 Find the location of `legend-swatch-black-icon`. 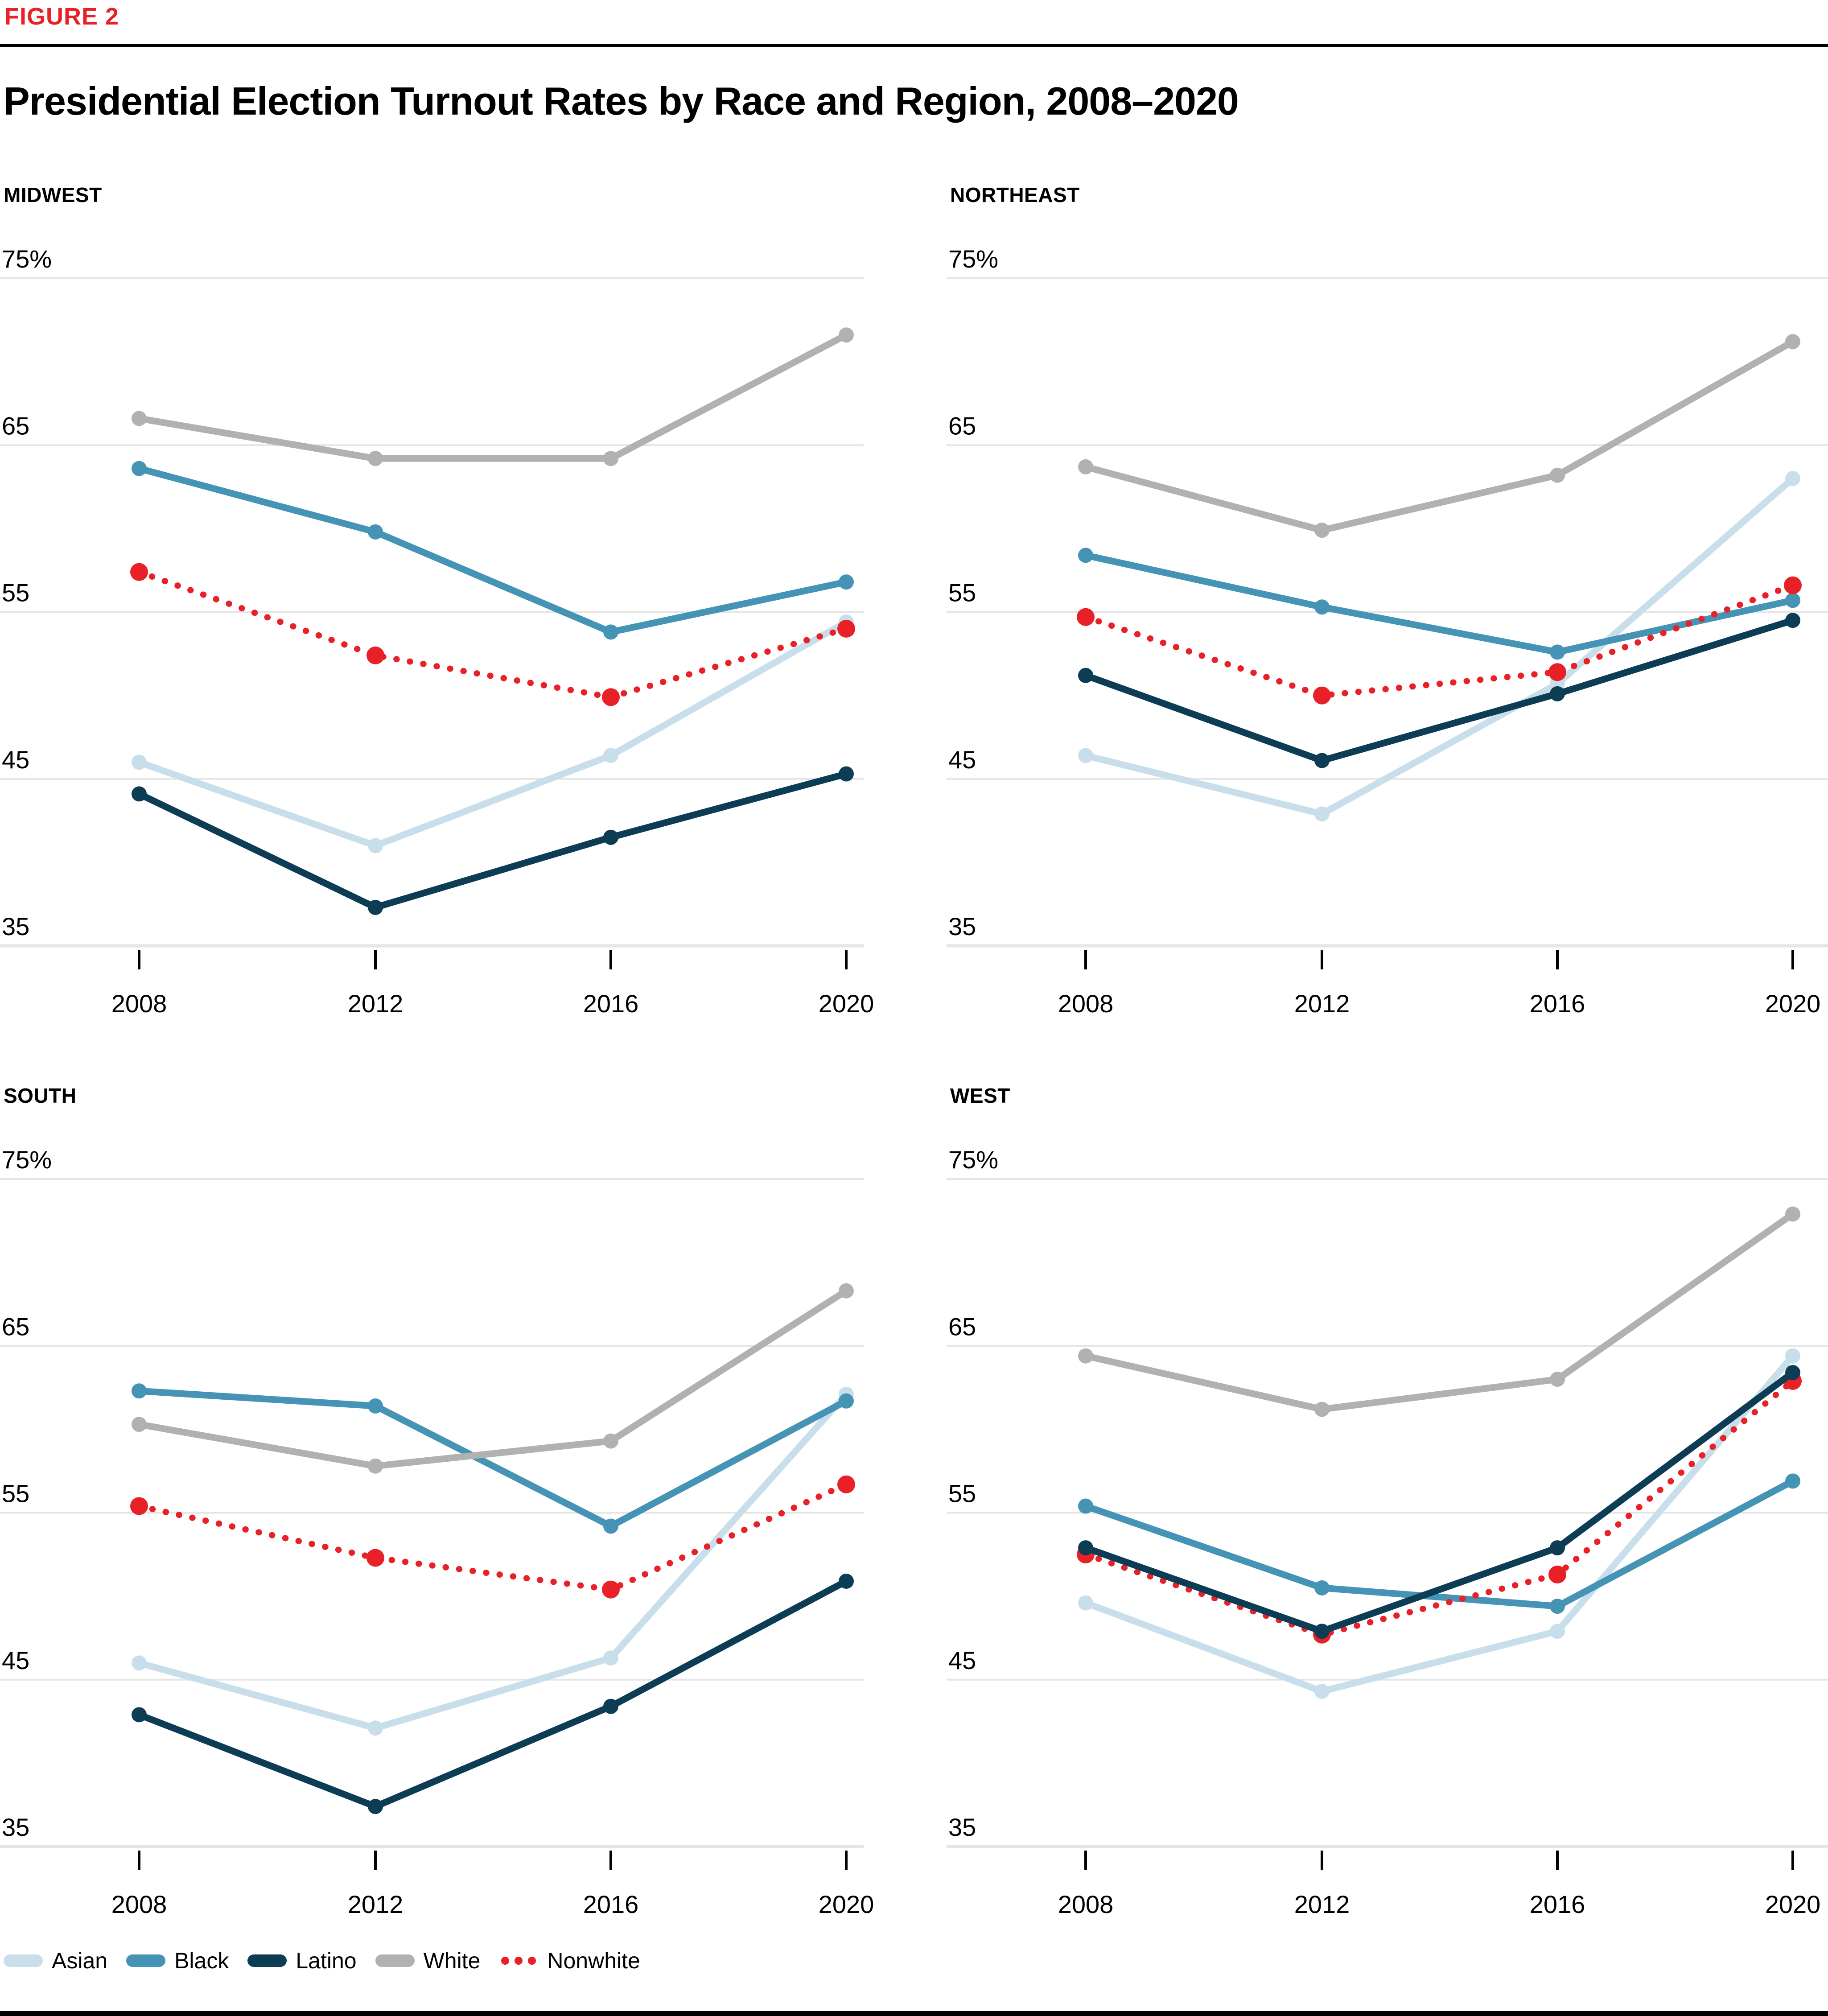

legend-swatch-black-icon is located at coordinates (146, 1960).